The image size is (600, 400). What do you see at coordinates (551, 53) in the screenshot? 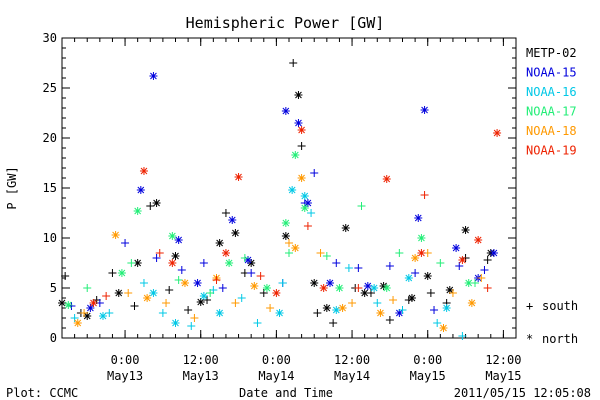
I see `legend-entry-metp-02: METP-02` at bounding box center [551, 53].